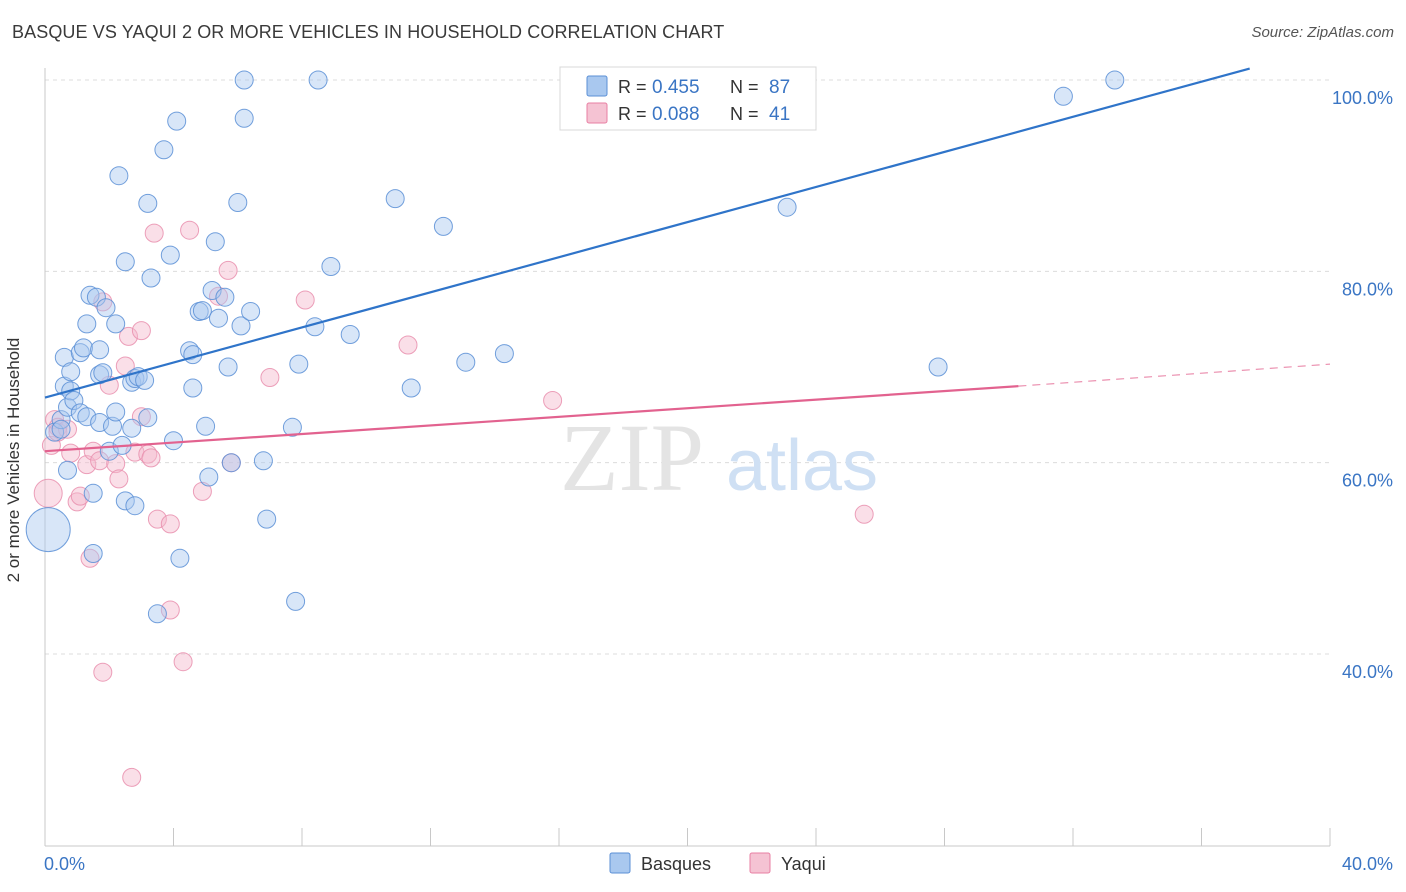 The image size is (1406, 892). What do you see at coordinates (779, 87) in the screenshot?
I see `stats-n-value-basques: 87` at bounding box center [779, 87].